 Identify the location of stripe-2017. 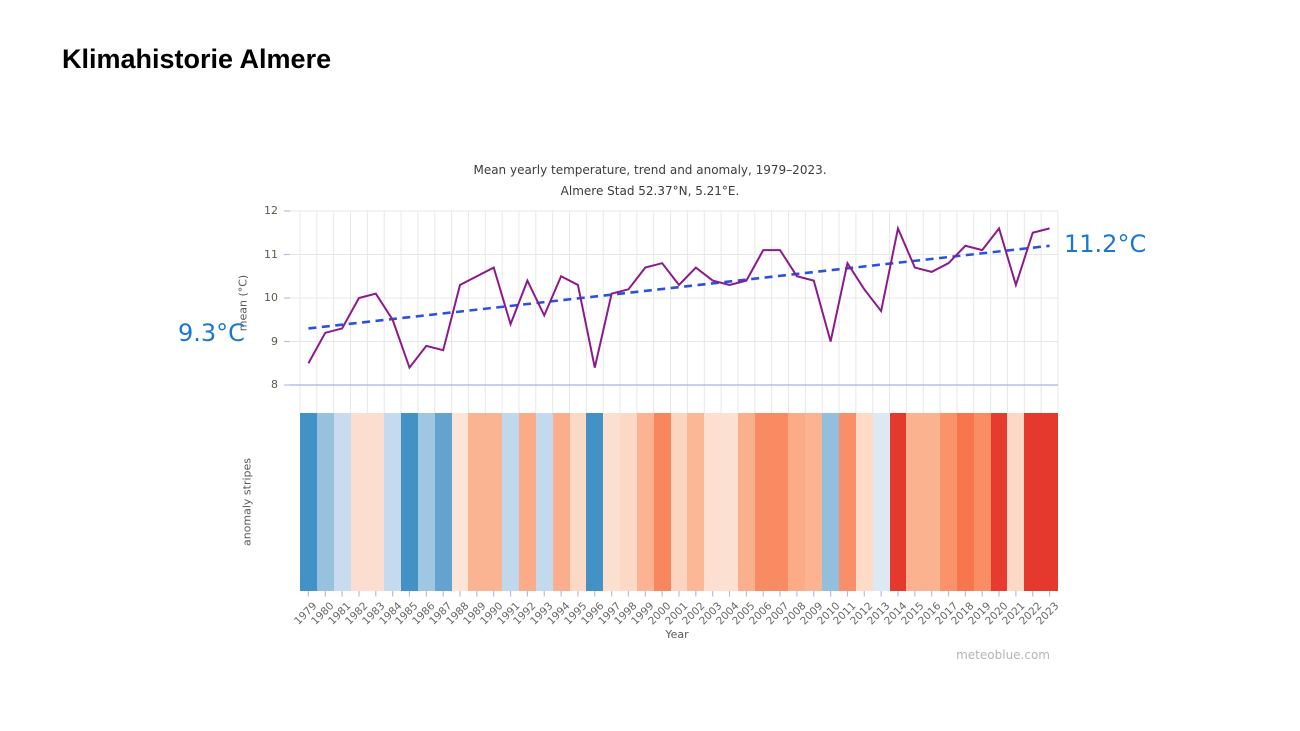
(948, 502).